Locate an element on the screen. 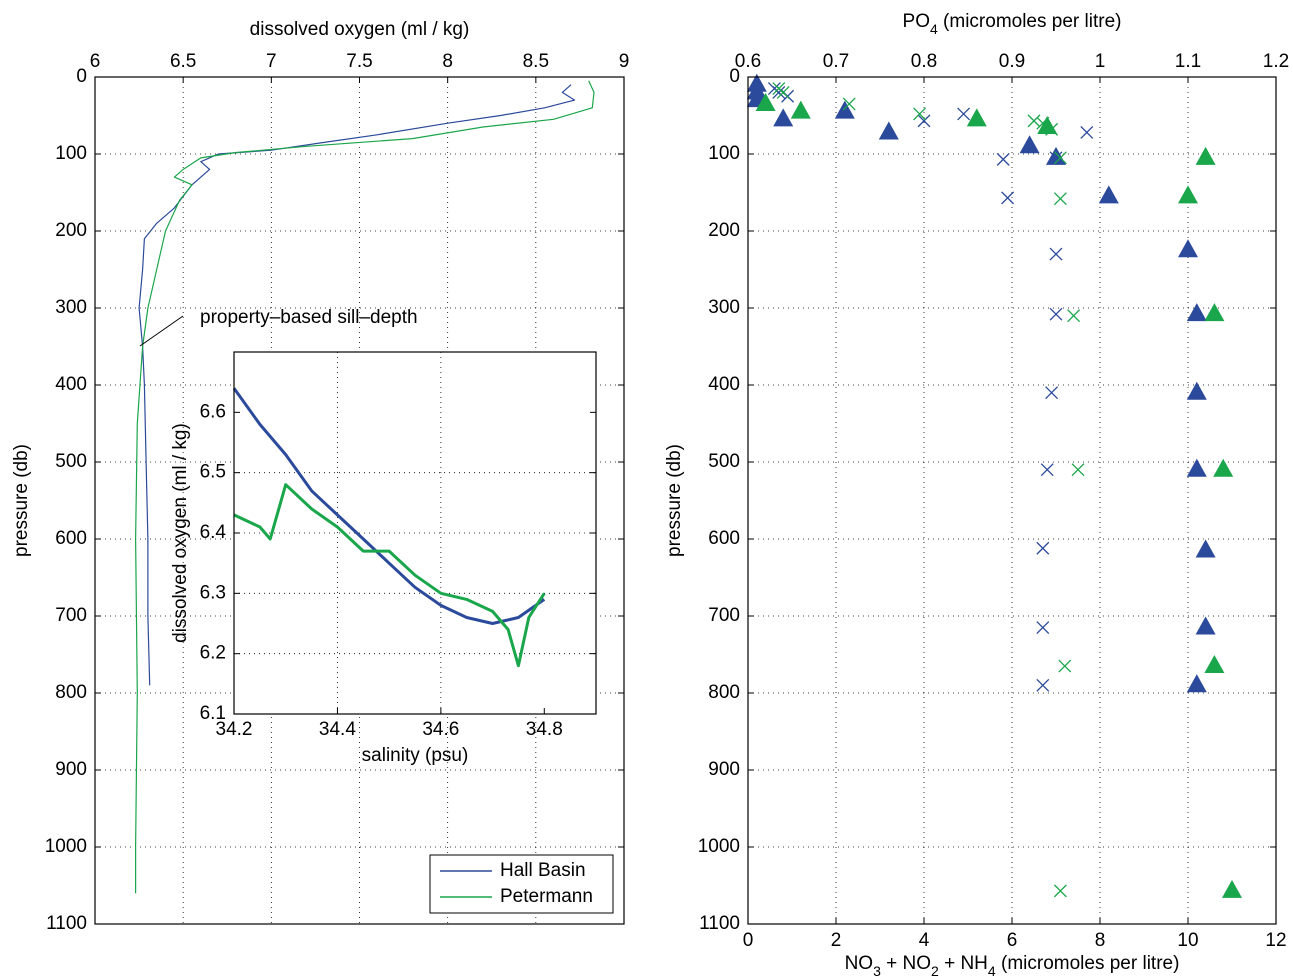 The height and width of the screenshot is (979, 1293). x-axis-label-part: 4 is located at coordinates (934, 29).